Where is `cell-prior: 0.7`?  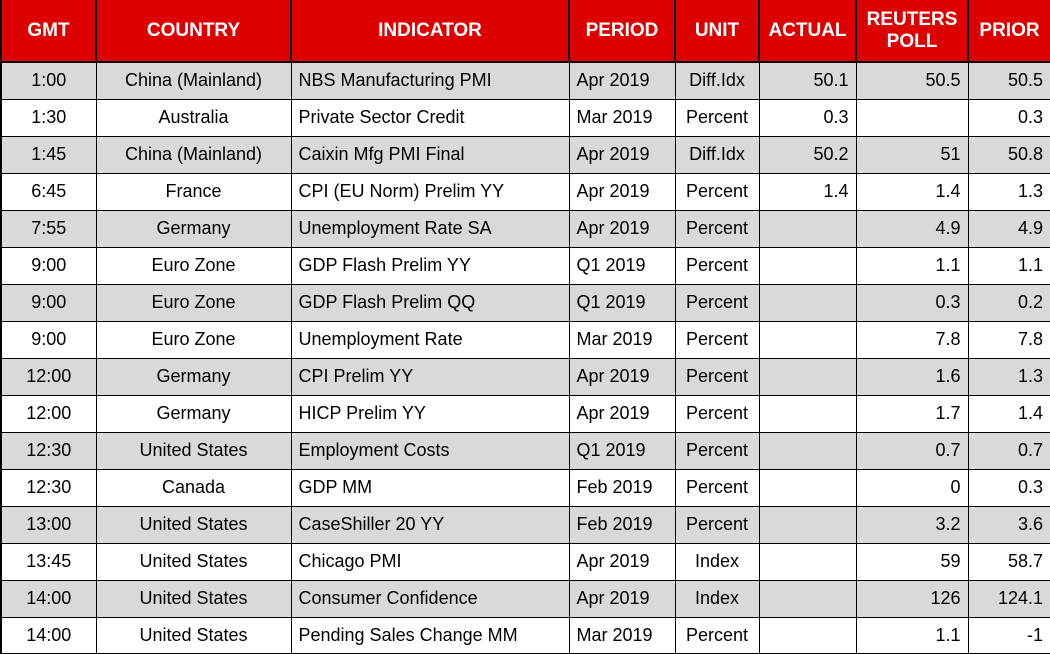 cell-prior: 0.7 is located at coordinates (1008, 450).